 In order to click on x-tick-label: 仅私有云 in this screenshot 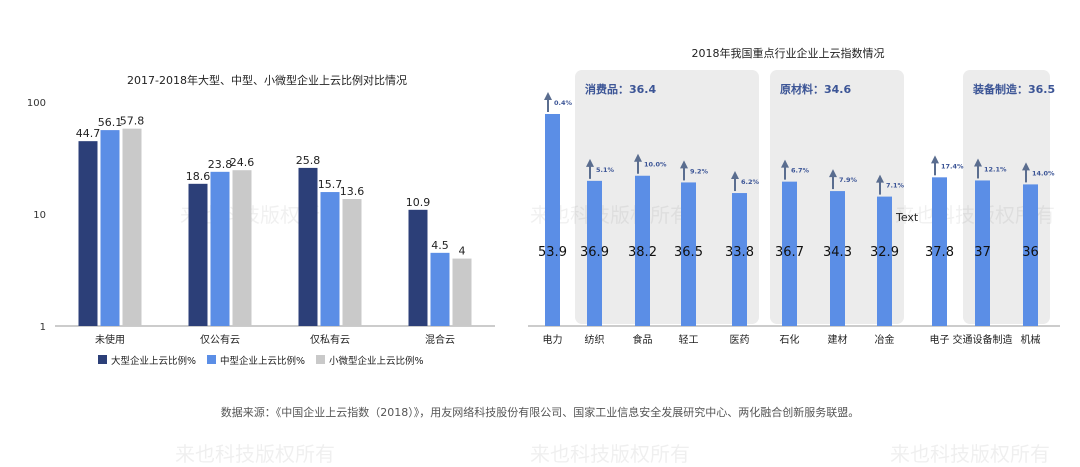, I will do `click(330, 339)`.